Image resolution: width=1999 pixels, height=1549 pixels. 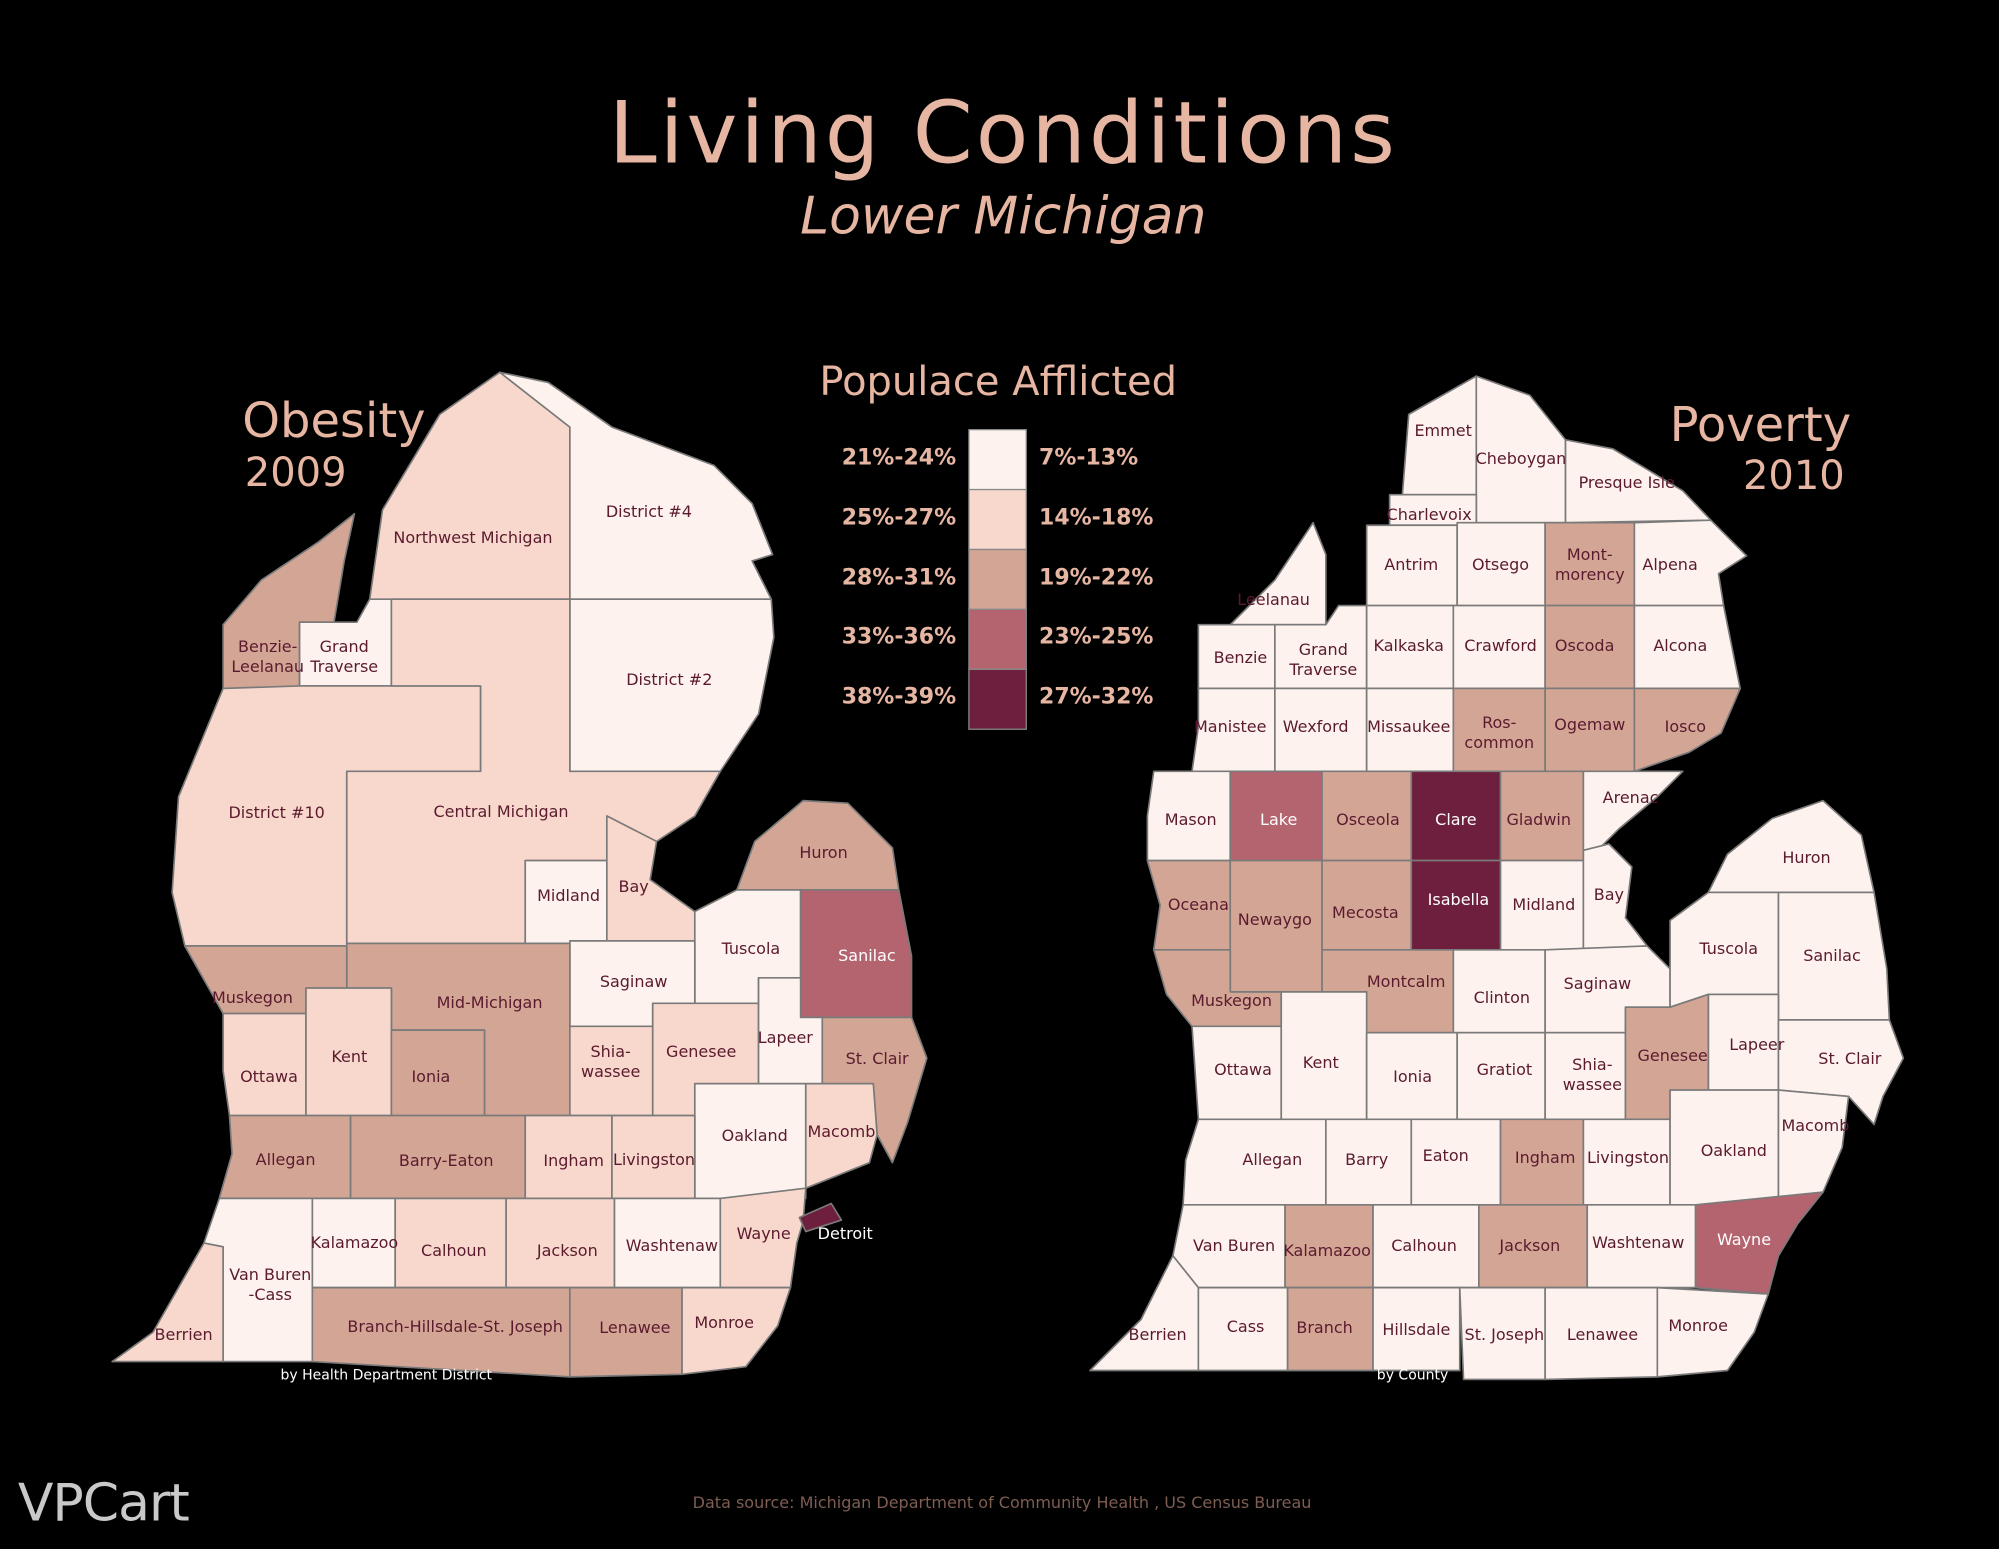 I want to click on subtitle: Lower Michigan, so click(x=1003, y=216).